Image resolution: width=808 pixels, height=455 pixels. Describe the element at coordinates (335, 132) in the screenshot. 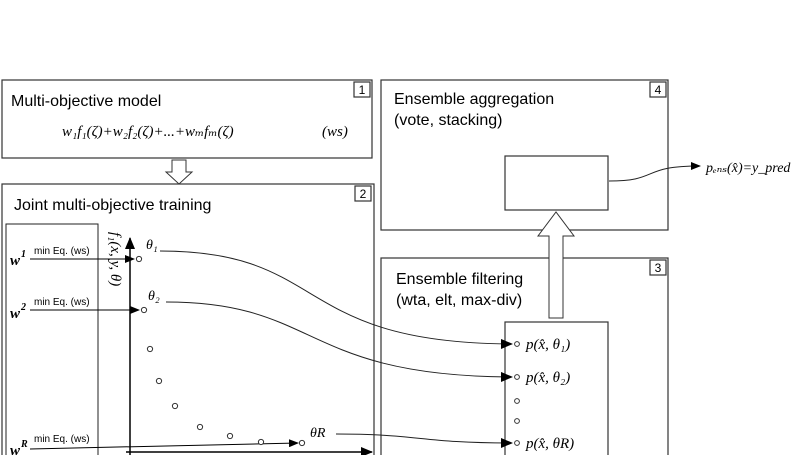

I see `formula-tag: (ws)` at that location.